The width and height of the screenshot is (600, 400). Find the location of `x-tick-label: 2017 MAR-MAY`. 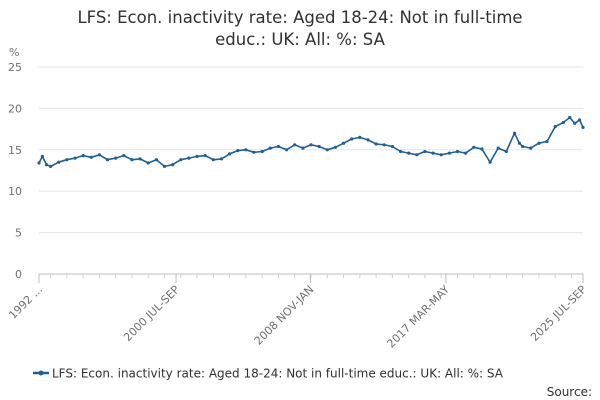

x-tick-label: 2017 MAR-MAY is located at coordinates (418, 317).